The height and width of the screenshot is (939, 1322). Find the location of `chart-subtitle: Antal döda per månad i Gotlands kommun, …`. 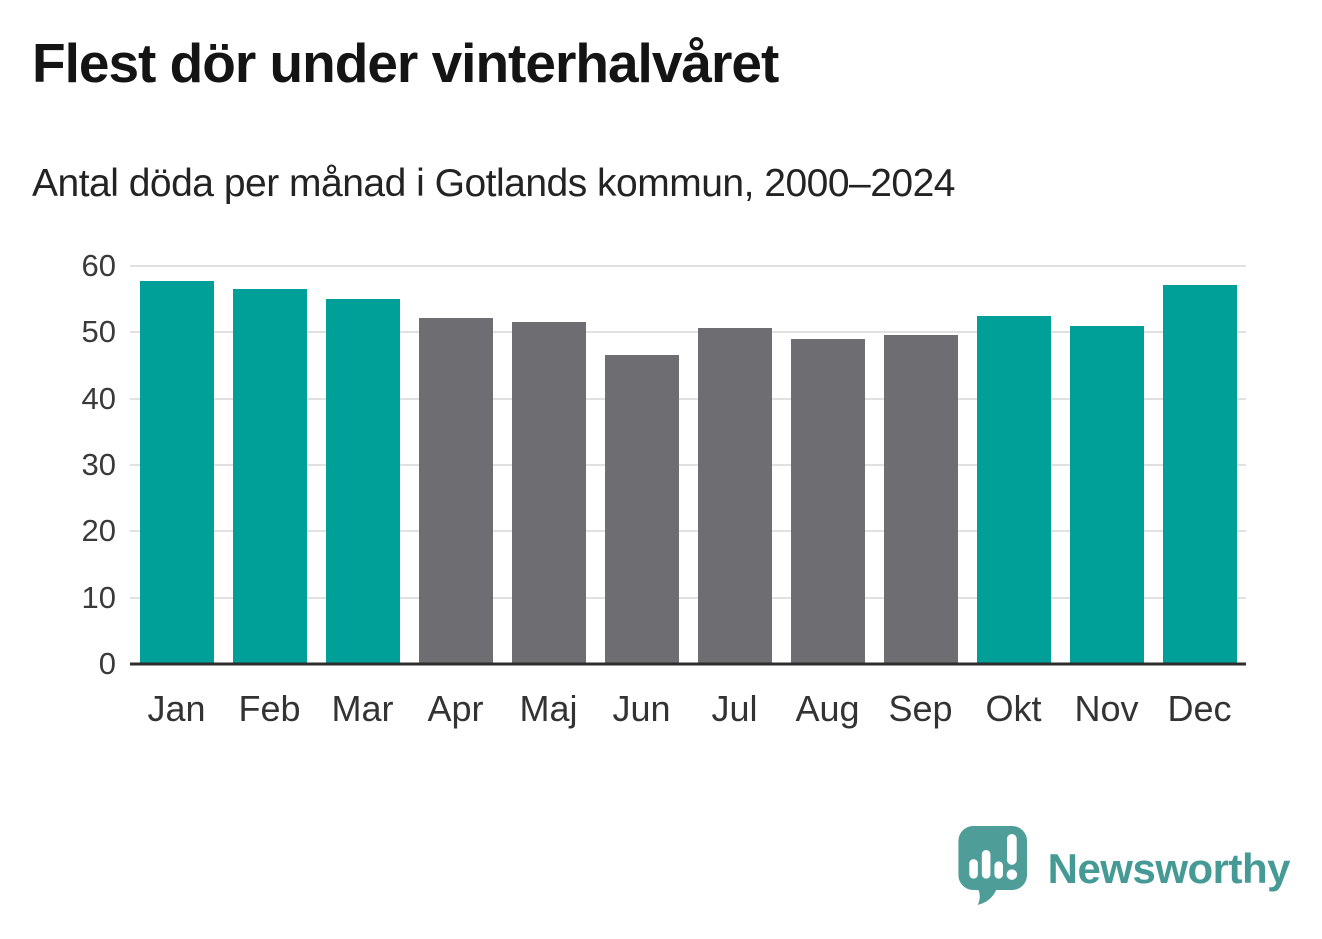

chart-subtitle: Antal döda per månad i Gotlands kommun, … is located at coordinates (493, 183).